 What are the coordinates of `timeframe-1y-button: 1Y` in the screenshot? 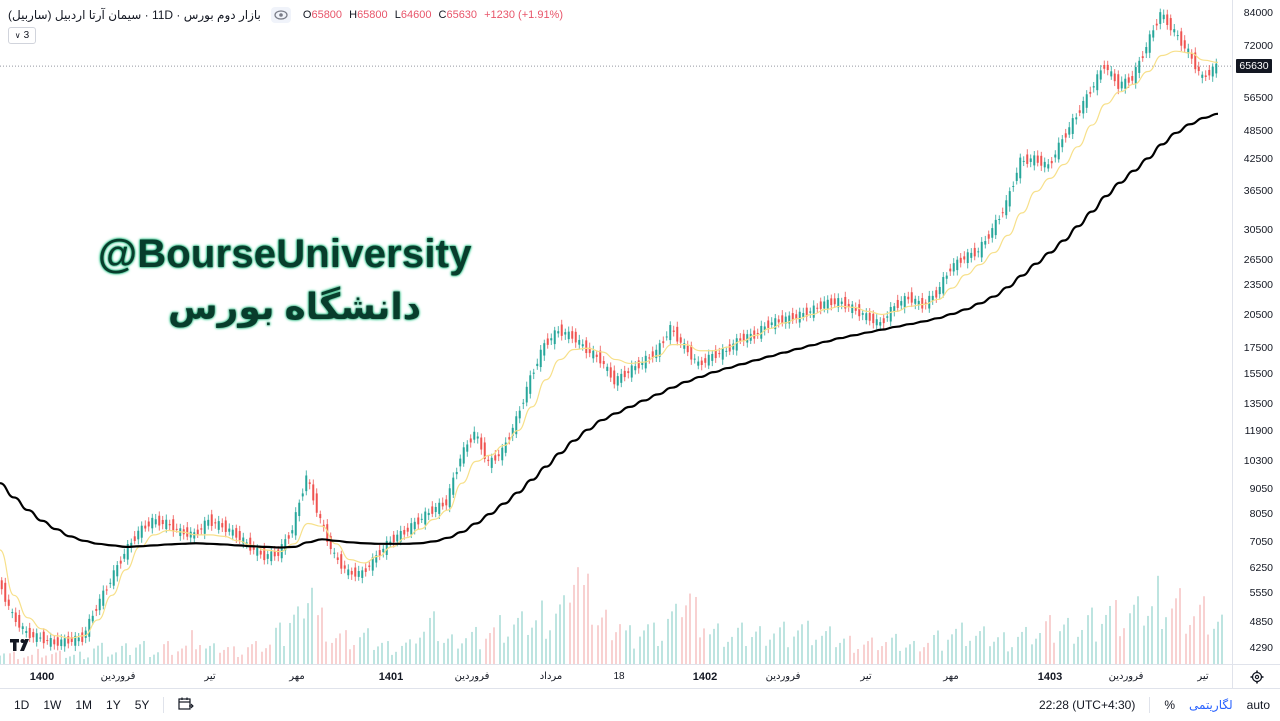 It's located at (113, 705).